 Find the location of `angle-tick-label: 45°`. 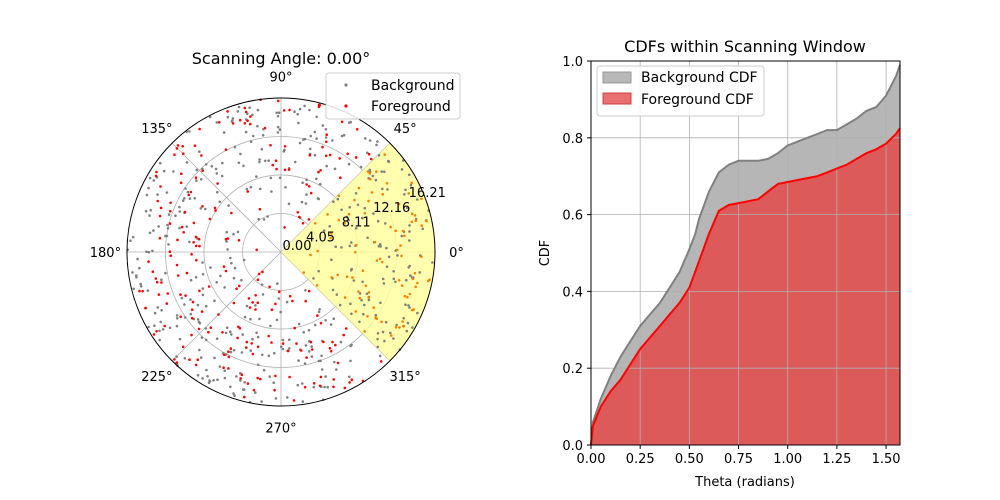

angle-tick-label: 45° is located at coordinates (405, 129).